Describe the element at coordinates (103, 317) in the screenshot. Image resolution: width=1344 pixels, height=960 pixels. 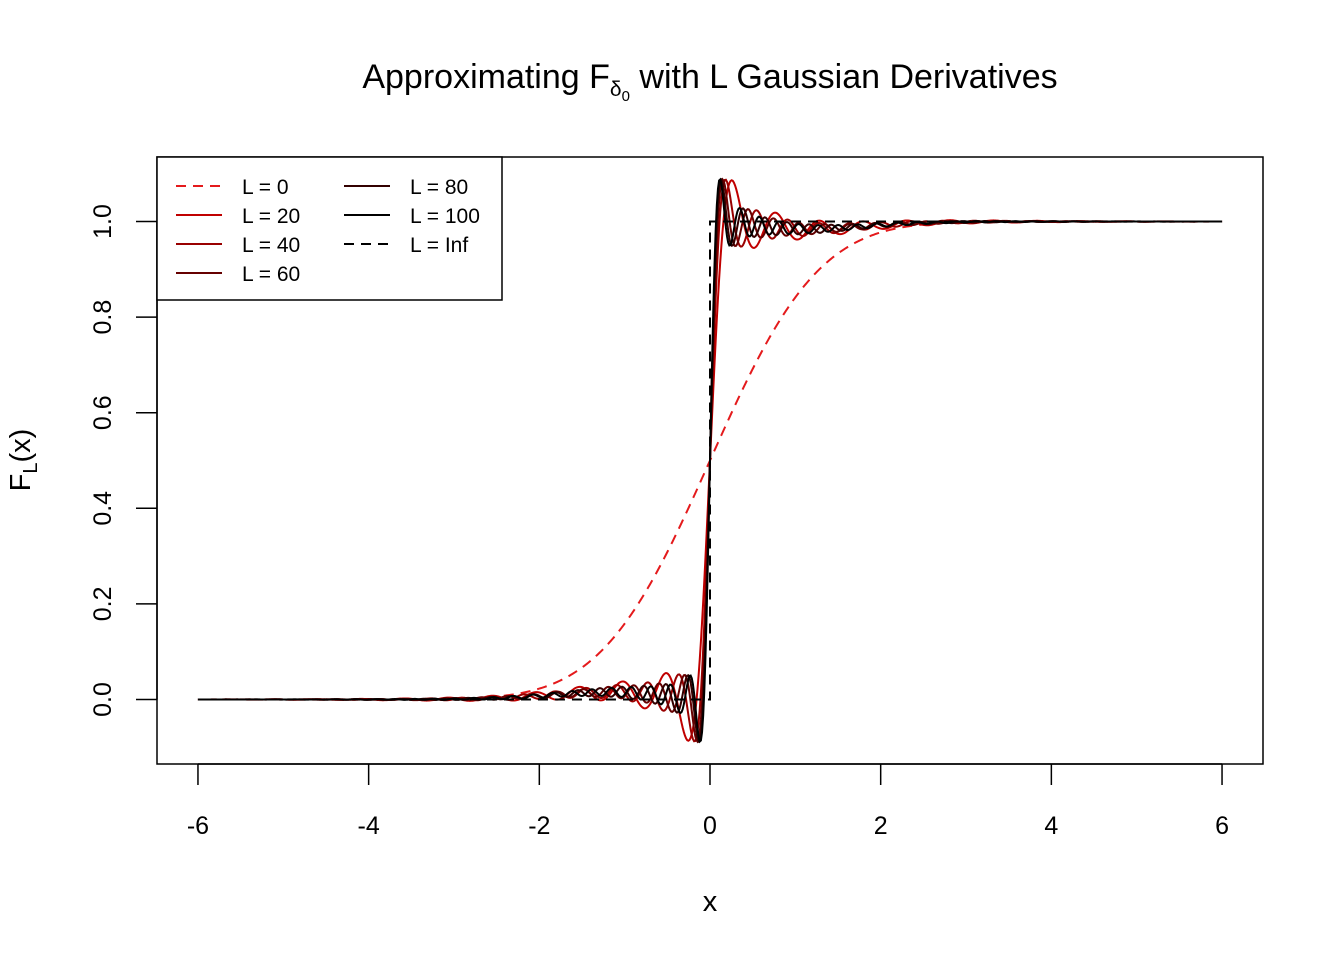
I see `y-tick-label: 0.8` at that location.